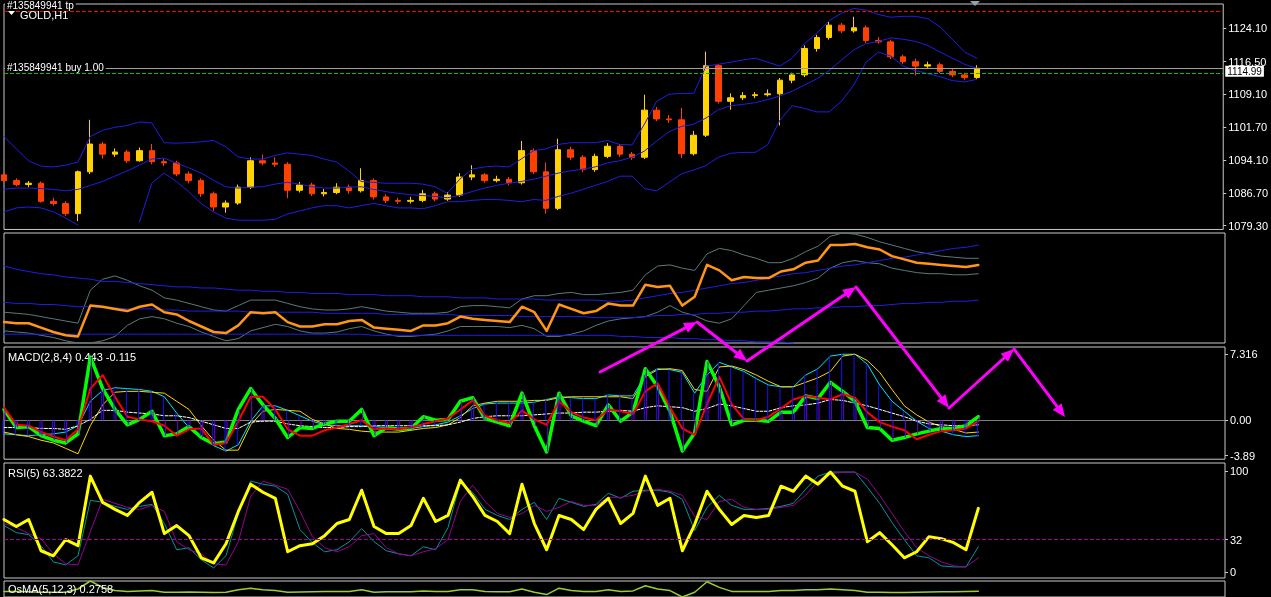 Image resolution: width=1271 pixels, height=597 pixels. Describe the element at coordinates (1247, 61) in the screenshot. I see `y-tick-label: 1116.50` at that location.